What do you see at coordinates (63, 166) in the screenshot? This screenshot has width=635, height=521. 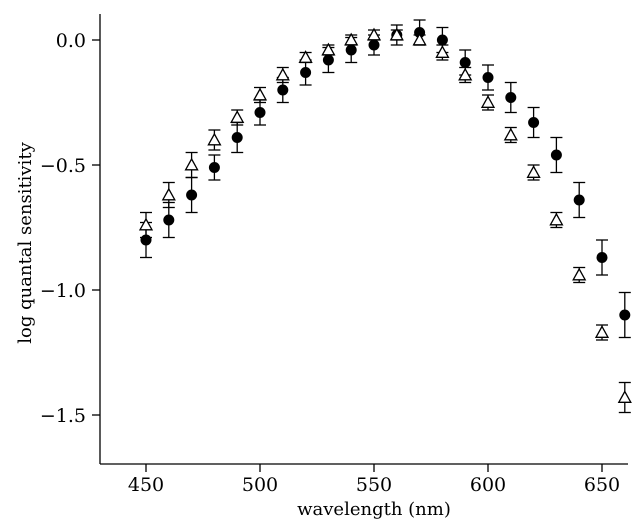 I see `y-tick-label: −0.5` at bounding box center [63, 166].